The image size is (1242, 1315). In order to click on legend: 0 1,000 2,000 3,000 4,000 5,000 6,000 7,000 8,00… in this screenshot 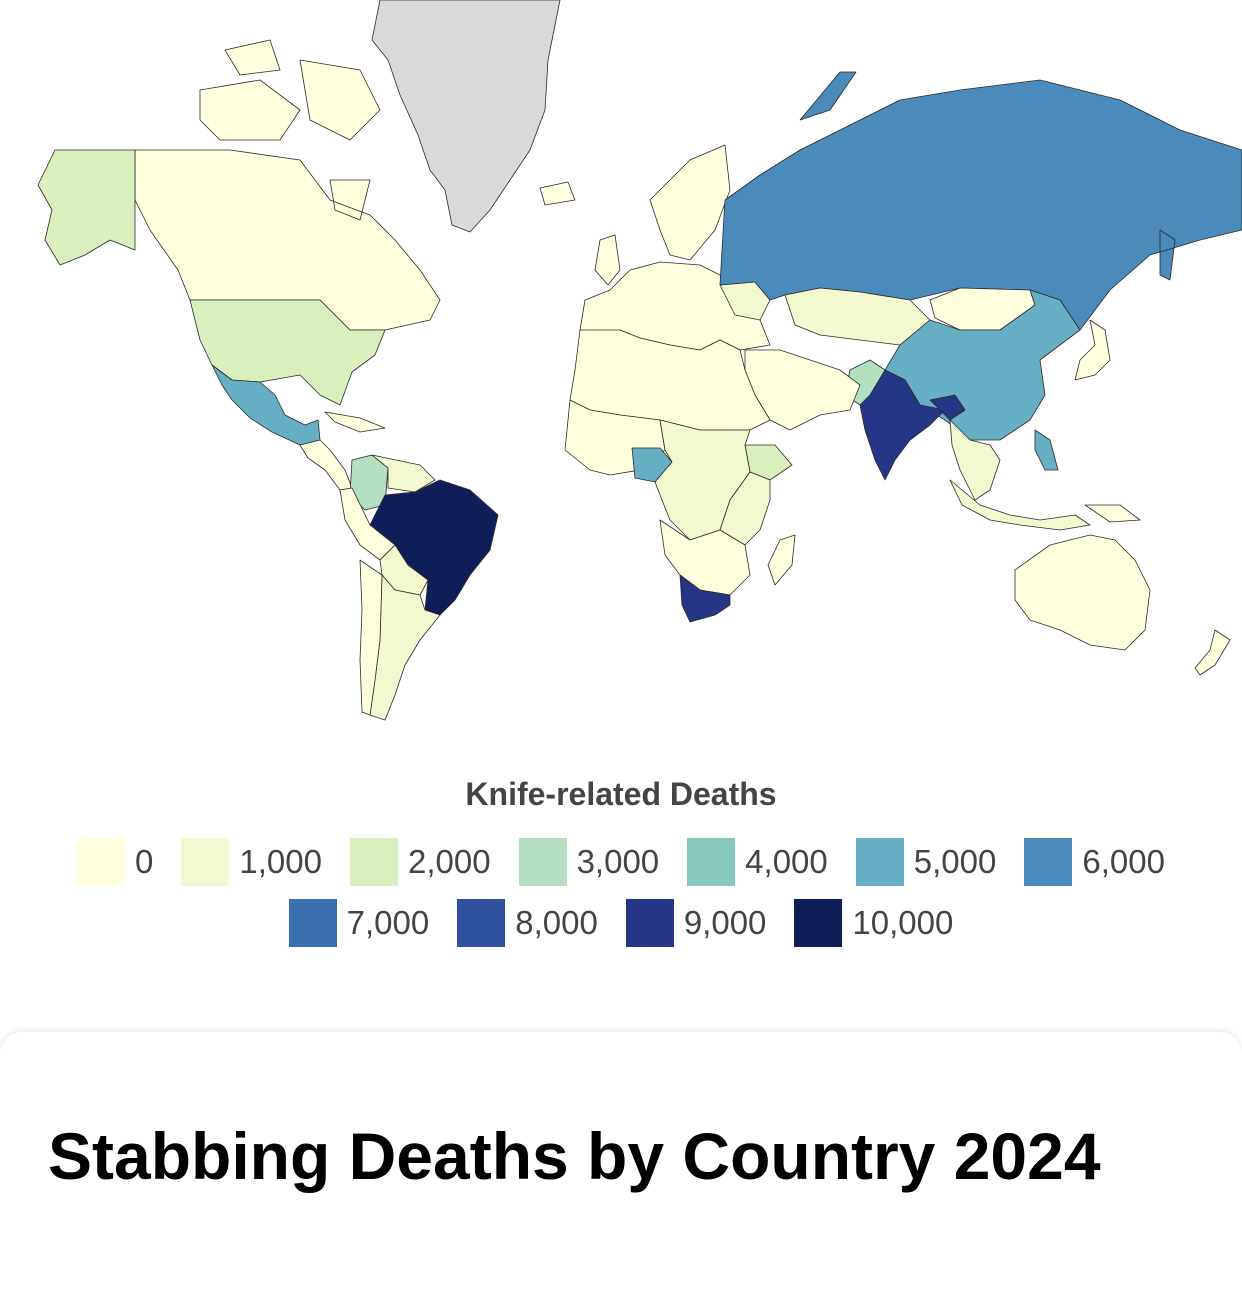, I will do `click(621, 892)`.